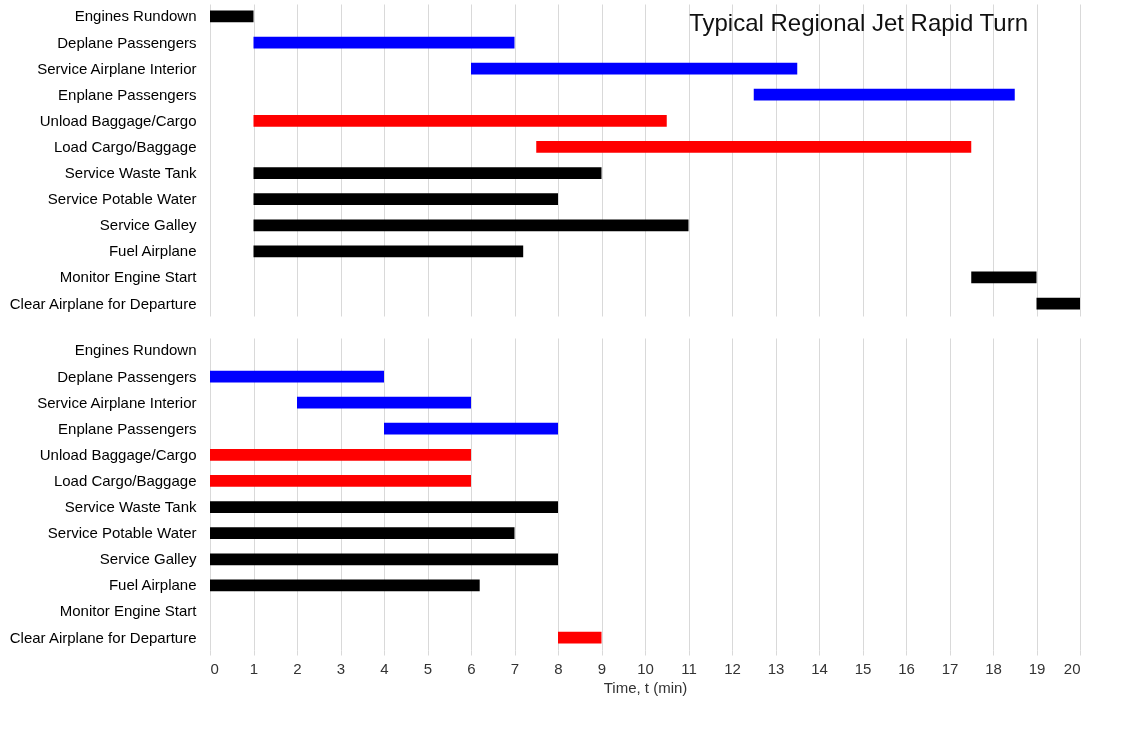 This screenshot has width=1144, height=729. Describe the element at coordinates (341, 668) in the screenshot. I see `x-tick-label: 3` at that location.